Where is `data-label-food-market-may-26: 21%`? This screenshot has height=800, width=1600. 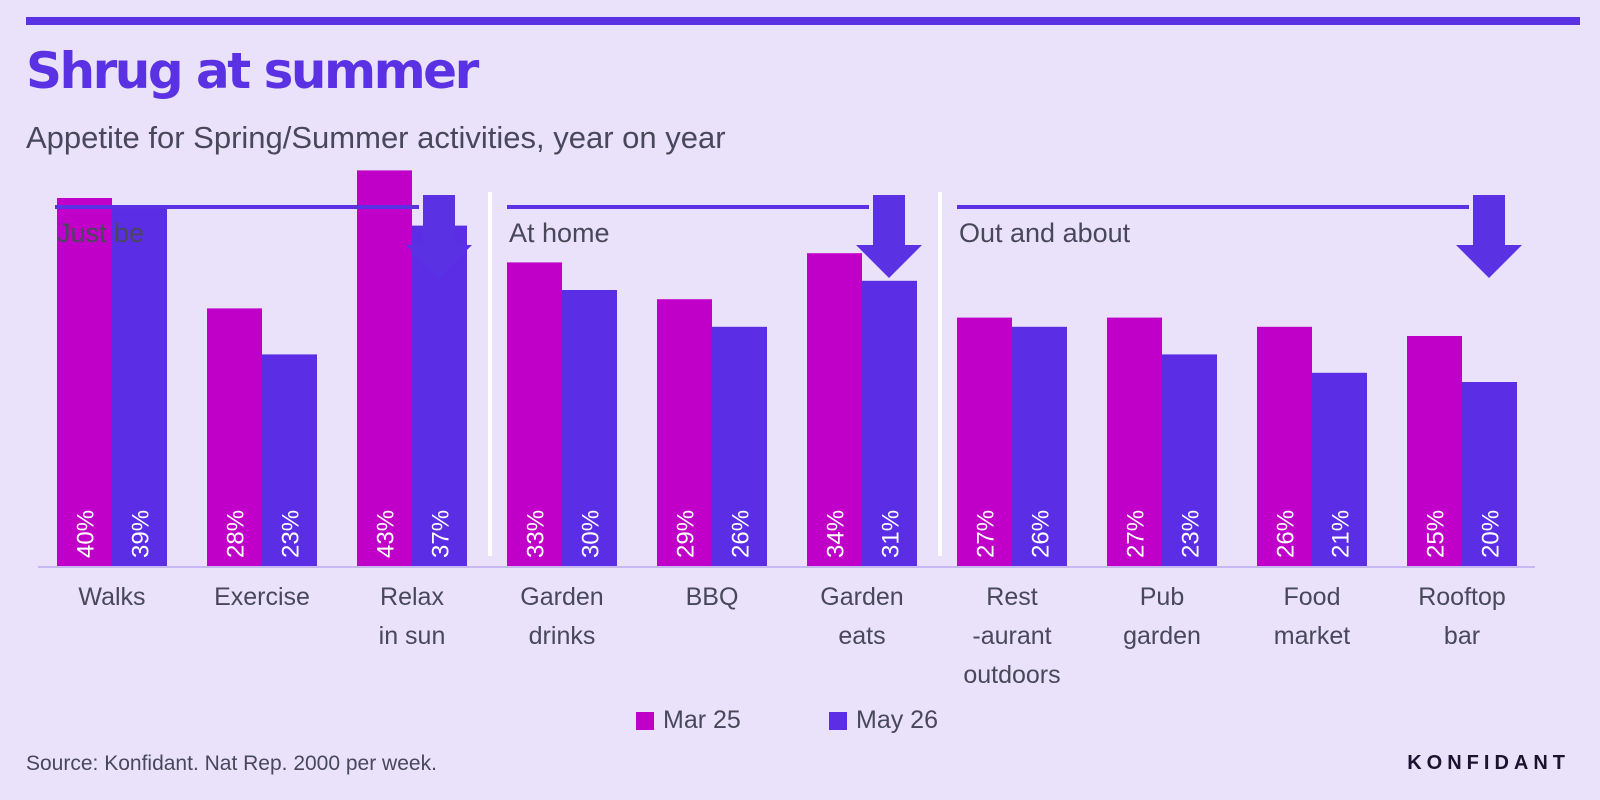 data-label-food-market-may-26: 21% is located at coordinates (1341, 534).